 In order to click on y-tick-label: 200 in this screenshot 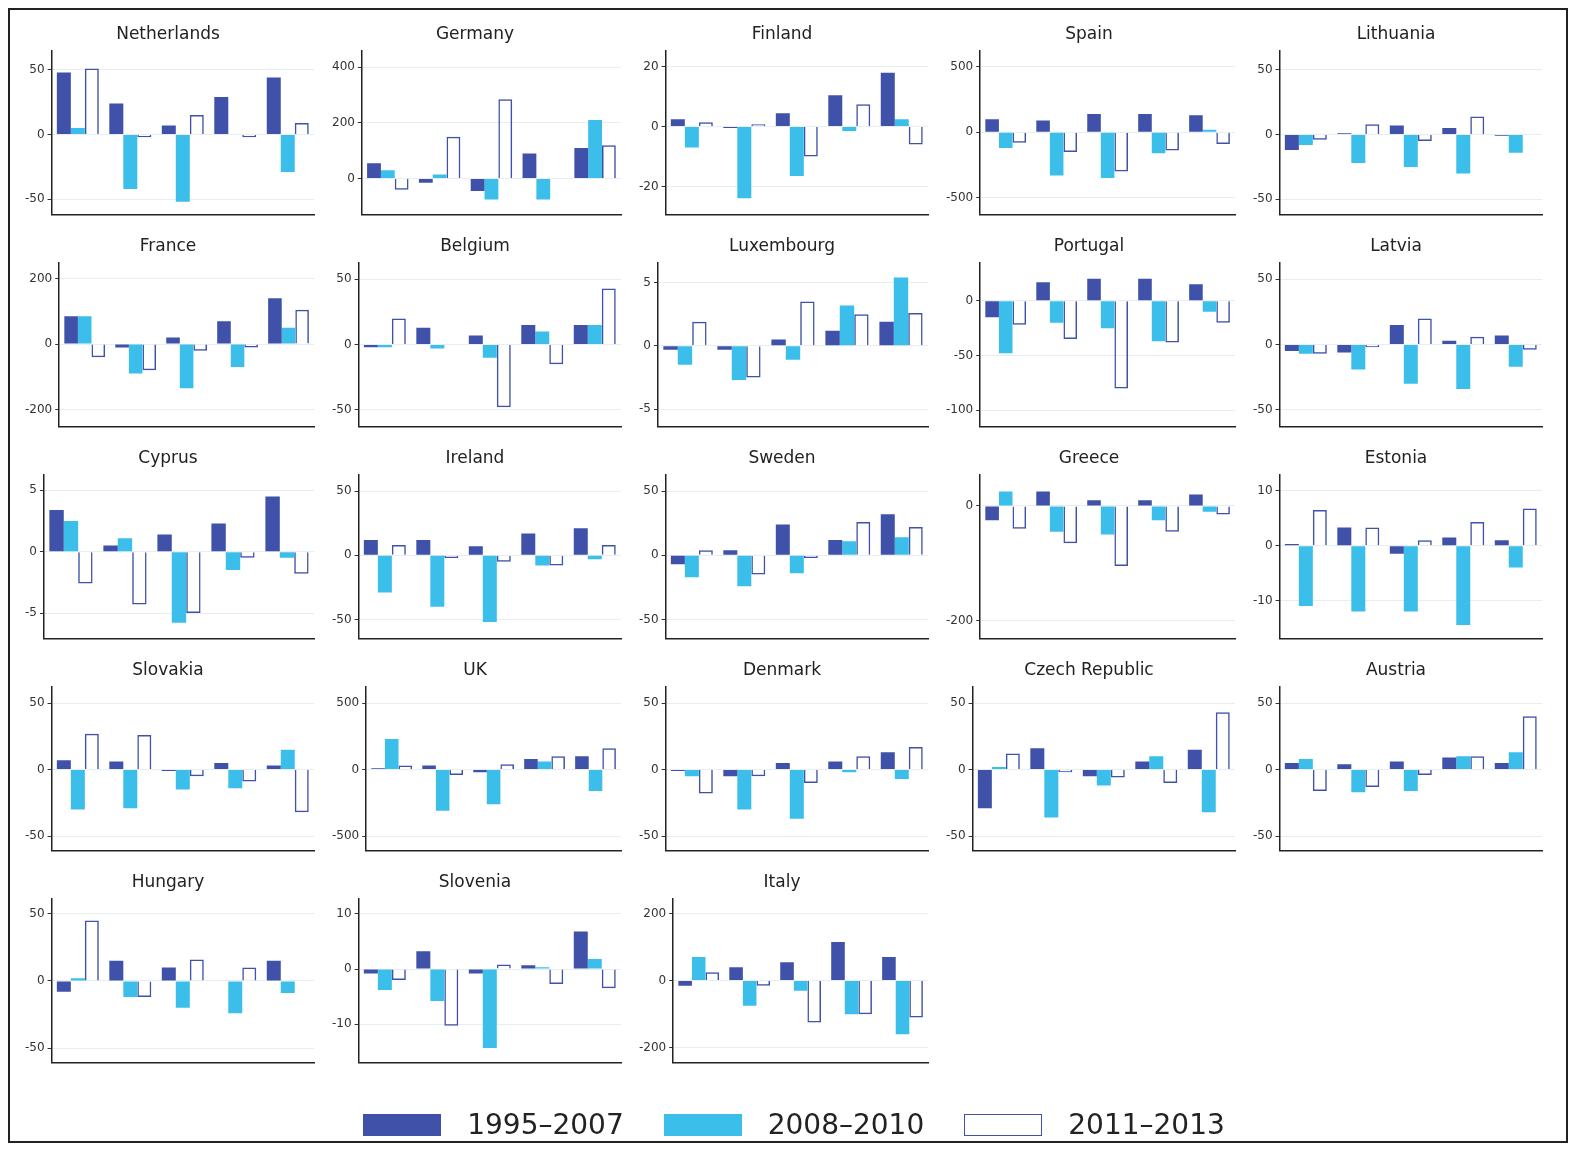, I will do `click(655, 912)`.